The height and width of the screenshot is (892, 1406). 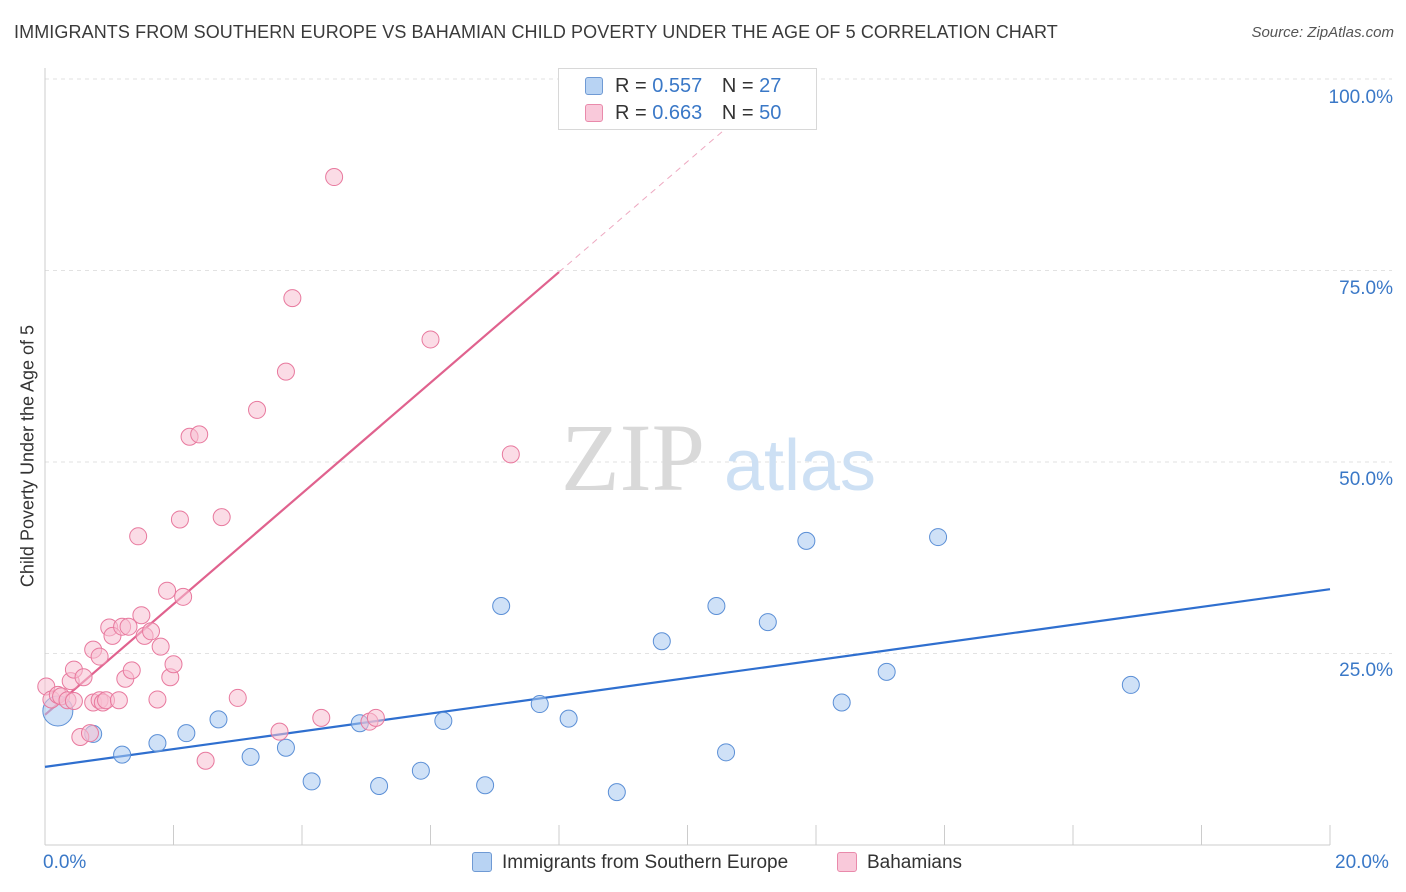 I want to click on legend-item-bahamians: Bahamians, so click(x=899, y=863).